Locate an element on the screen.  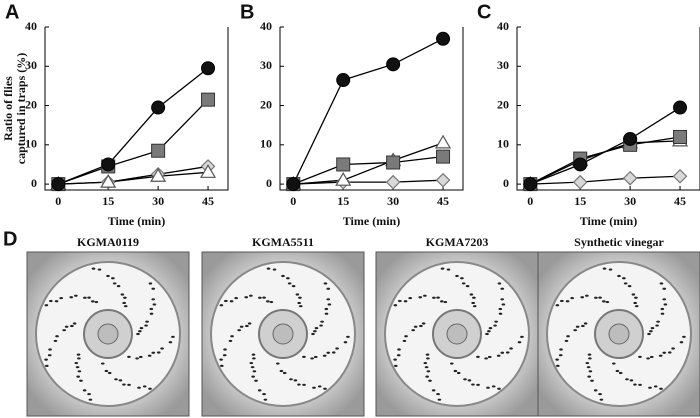
y-tick-label: 30 is located at coordinates (31, 65).